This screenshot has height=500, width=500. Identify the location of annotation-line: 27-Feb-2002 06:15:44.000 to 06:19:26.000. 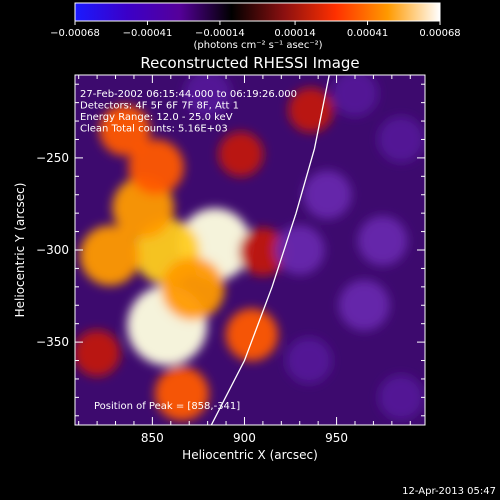
(188, 94).